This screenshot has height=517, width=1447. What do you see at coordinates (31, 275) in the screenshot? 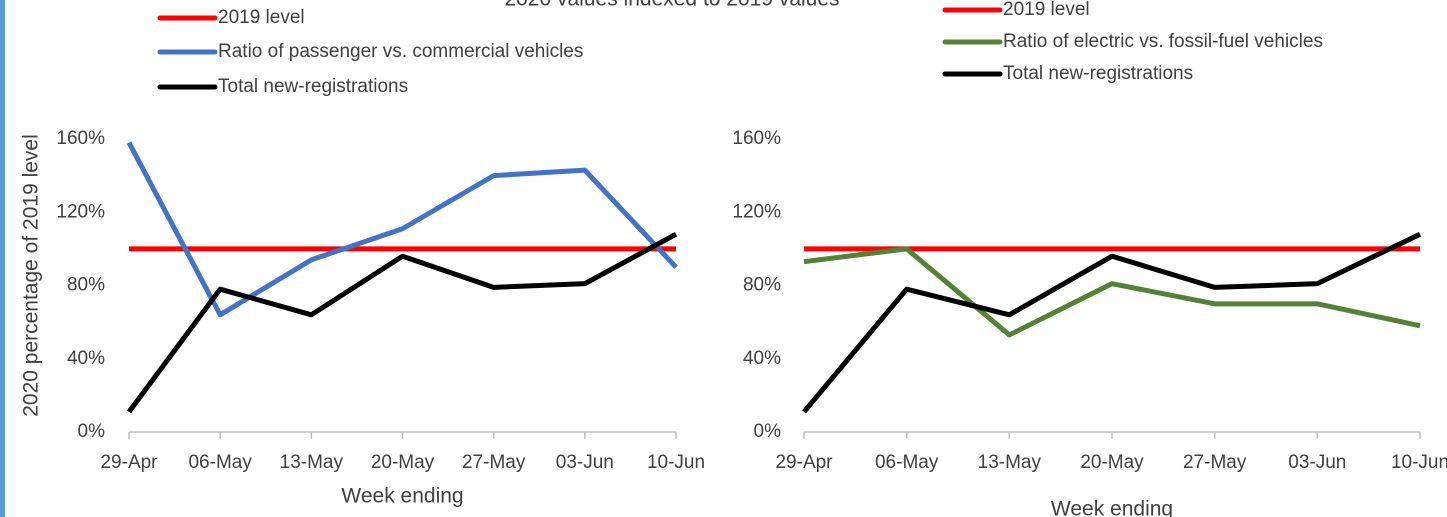
I see `y-axis-label: 2020 percentage of 2019 level` at bounding box center [31, 275].